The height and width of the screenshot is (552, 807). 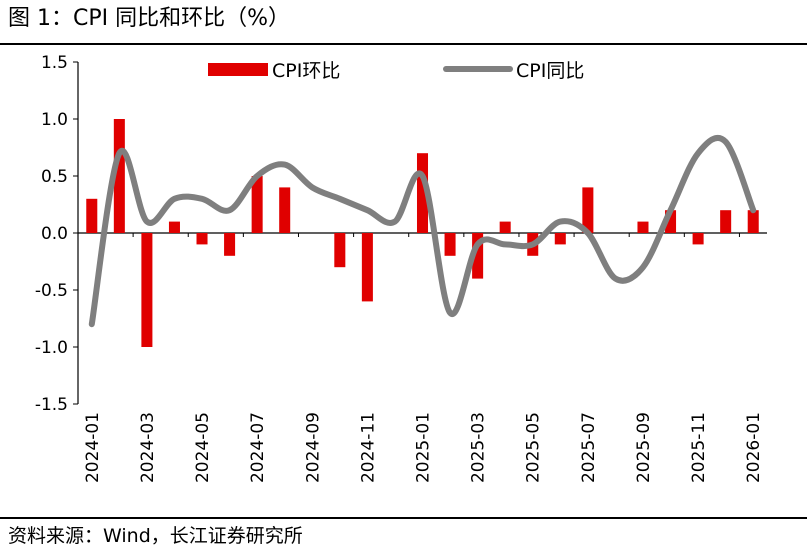 I want to click on x-tick-label: 2025-11, so click(x=699, y=447).